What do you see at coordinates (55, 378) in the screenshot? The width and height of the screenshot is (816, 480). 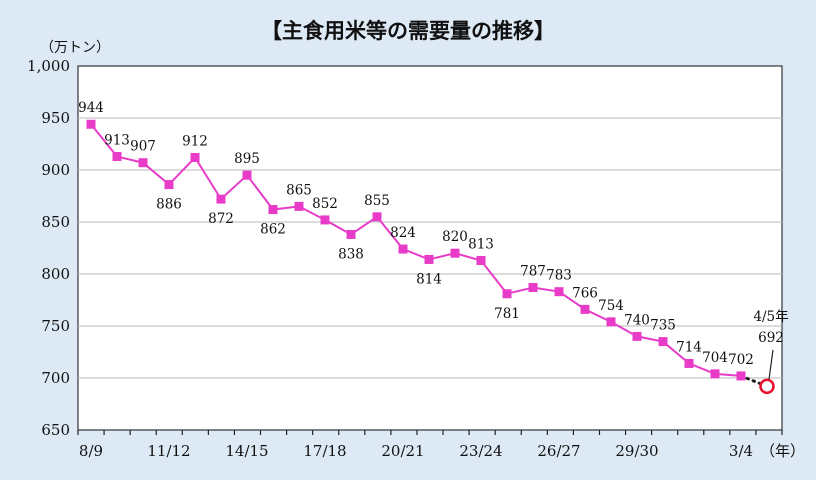 I see `y-tick-label: 700` at bounding box center [55, 378].